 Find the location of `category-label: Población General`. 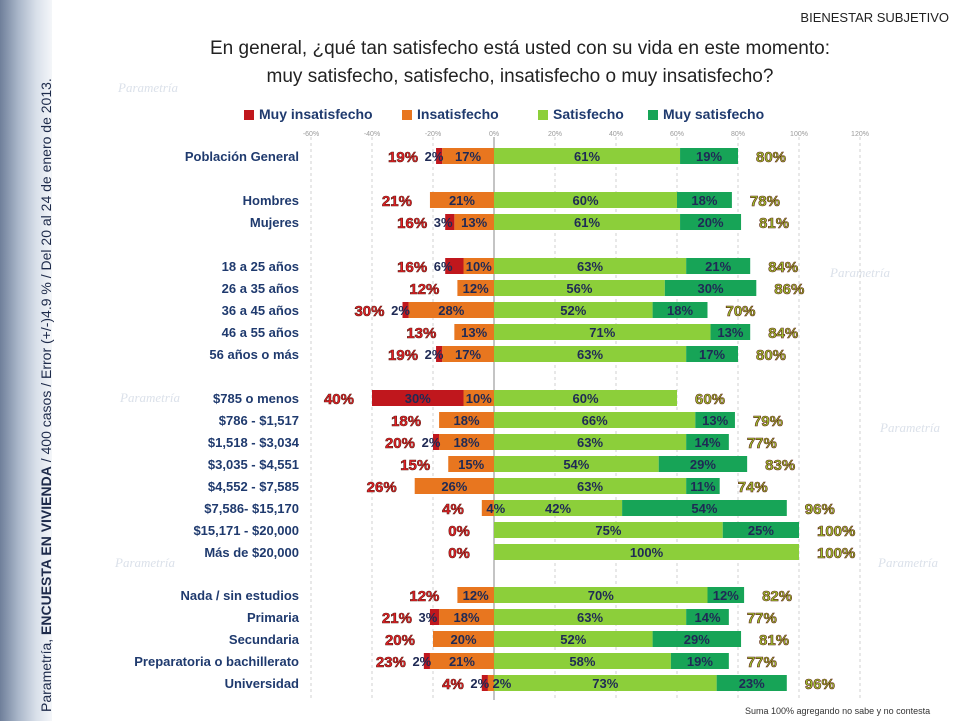

category-label: Población General is located at coordinates (242, 156).